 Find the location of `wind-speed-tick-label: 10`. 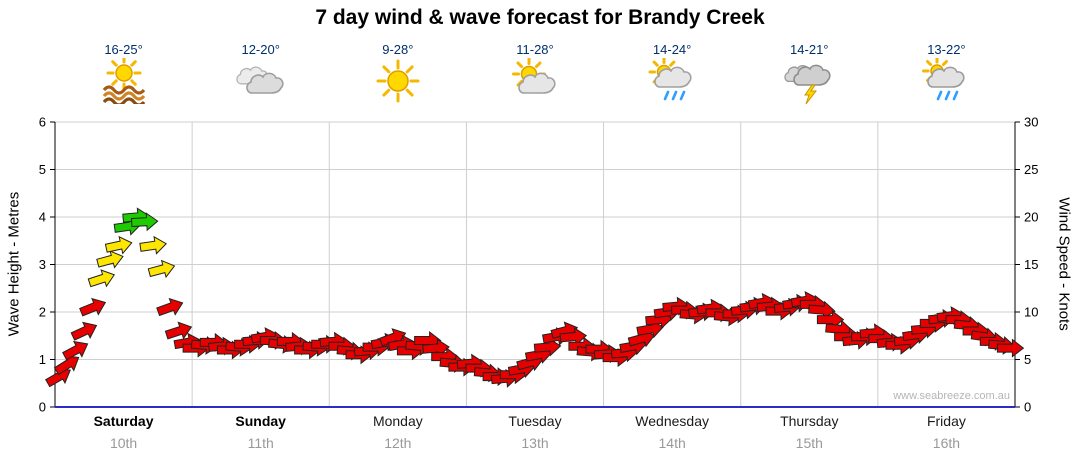

wind-speed-tick-label: 10 is located at coordinates (1031, 312).